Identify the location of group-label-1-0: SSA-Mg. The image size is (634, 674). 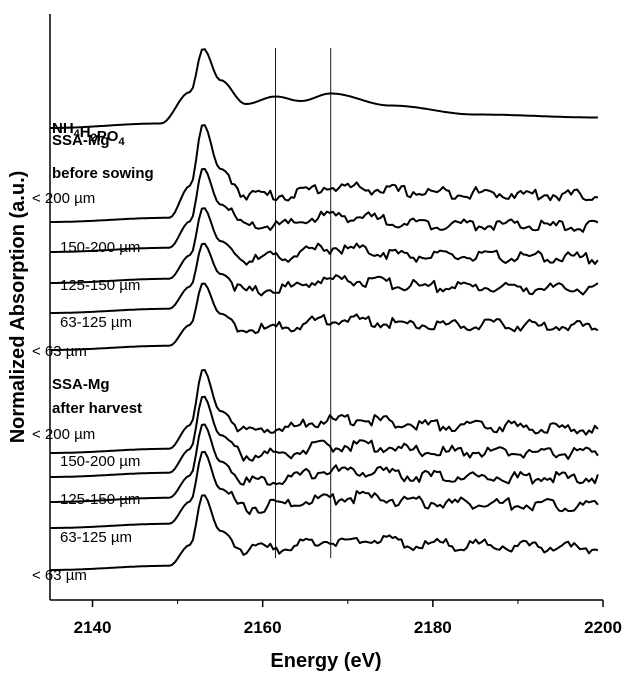
(81, 384).